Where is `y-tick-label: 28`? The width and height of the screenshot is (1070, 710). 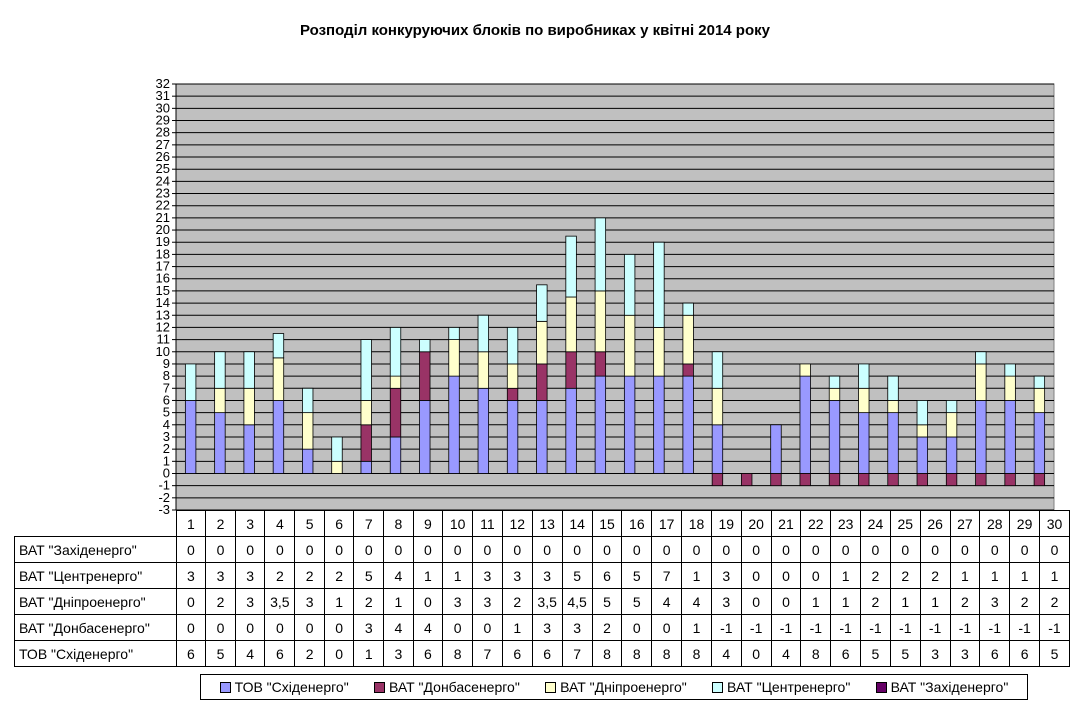
y-tick-label: 28 is located at coordinates (163, 132).